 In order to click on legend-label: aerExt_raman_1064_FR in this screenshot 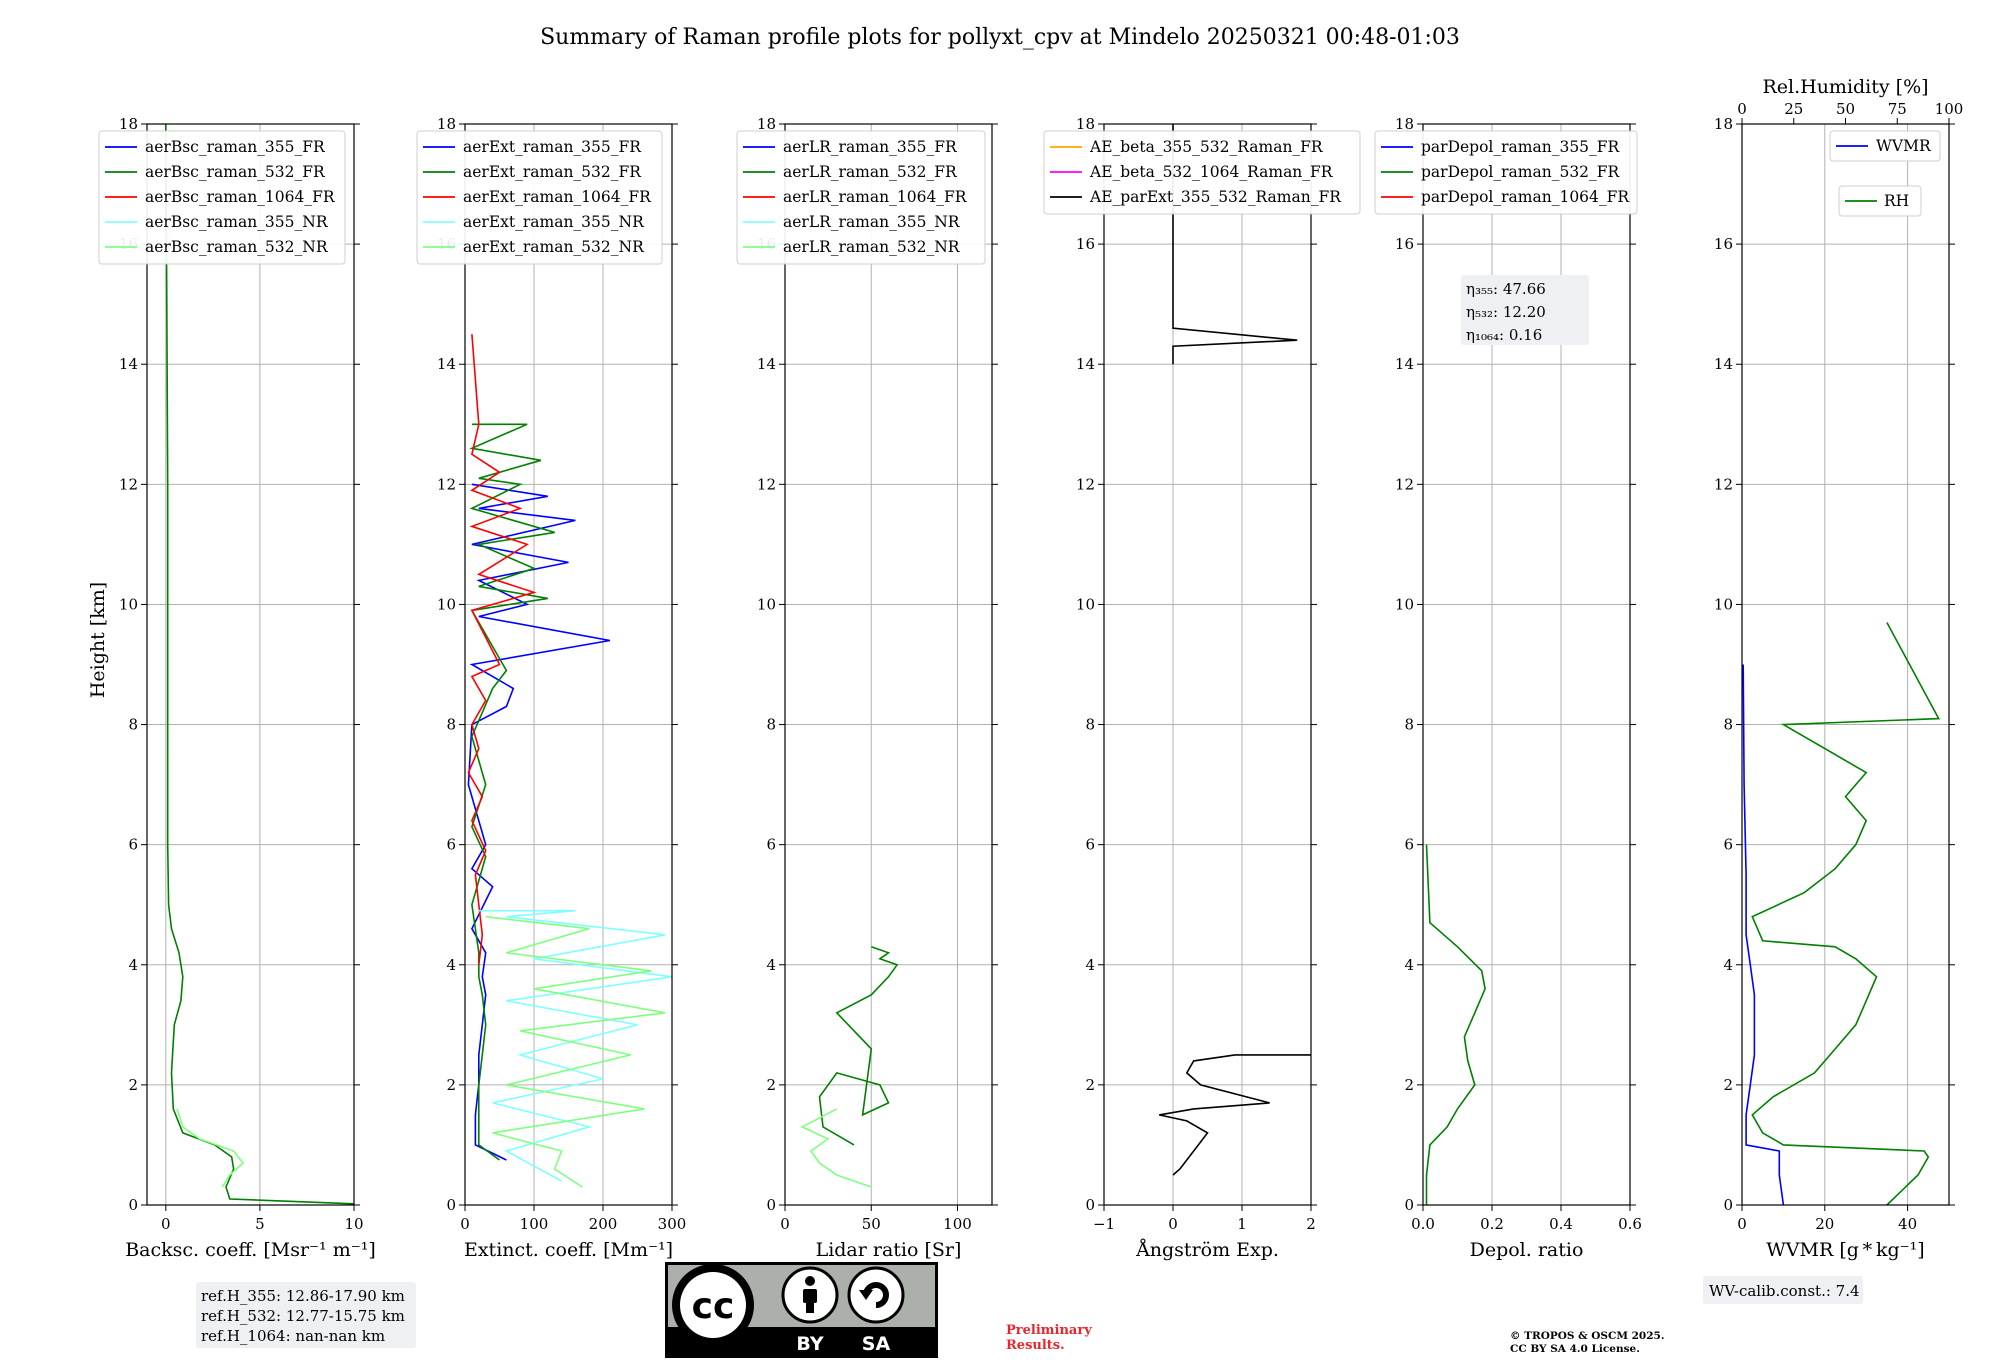, I will do `click(557, 197)`.